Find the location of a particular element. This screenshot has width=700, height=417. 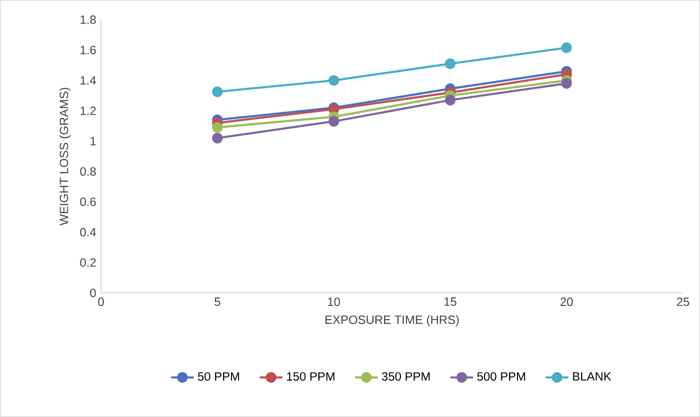

y-tick-label: 0 is located at coordinates (93, 293).